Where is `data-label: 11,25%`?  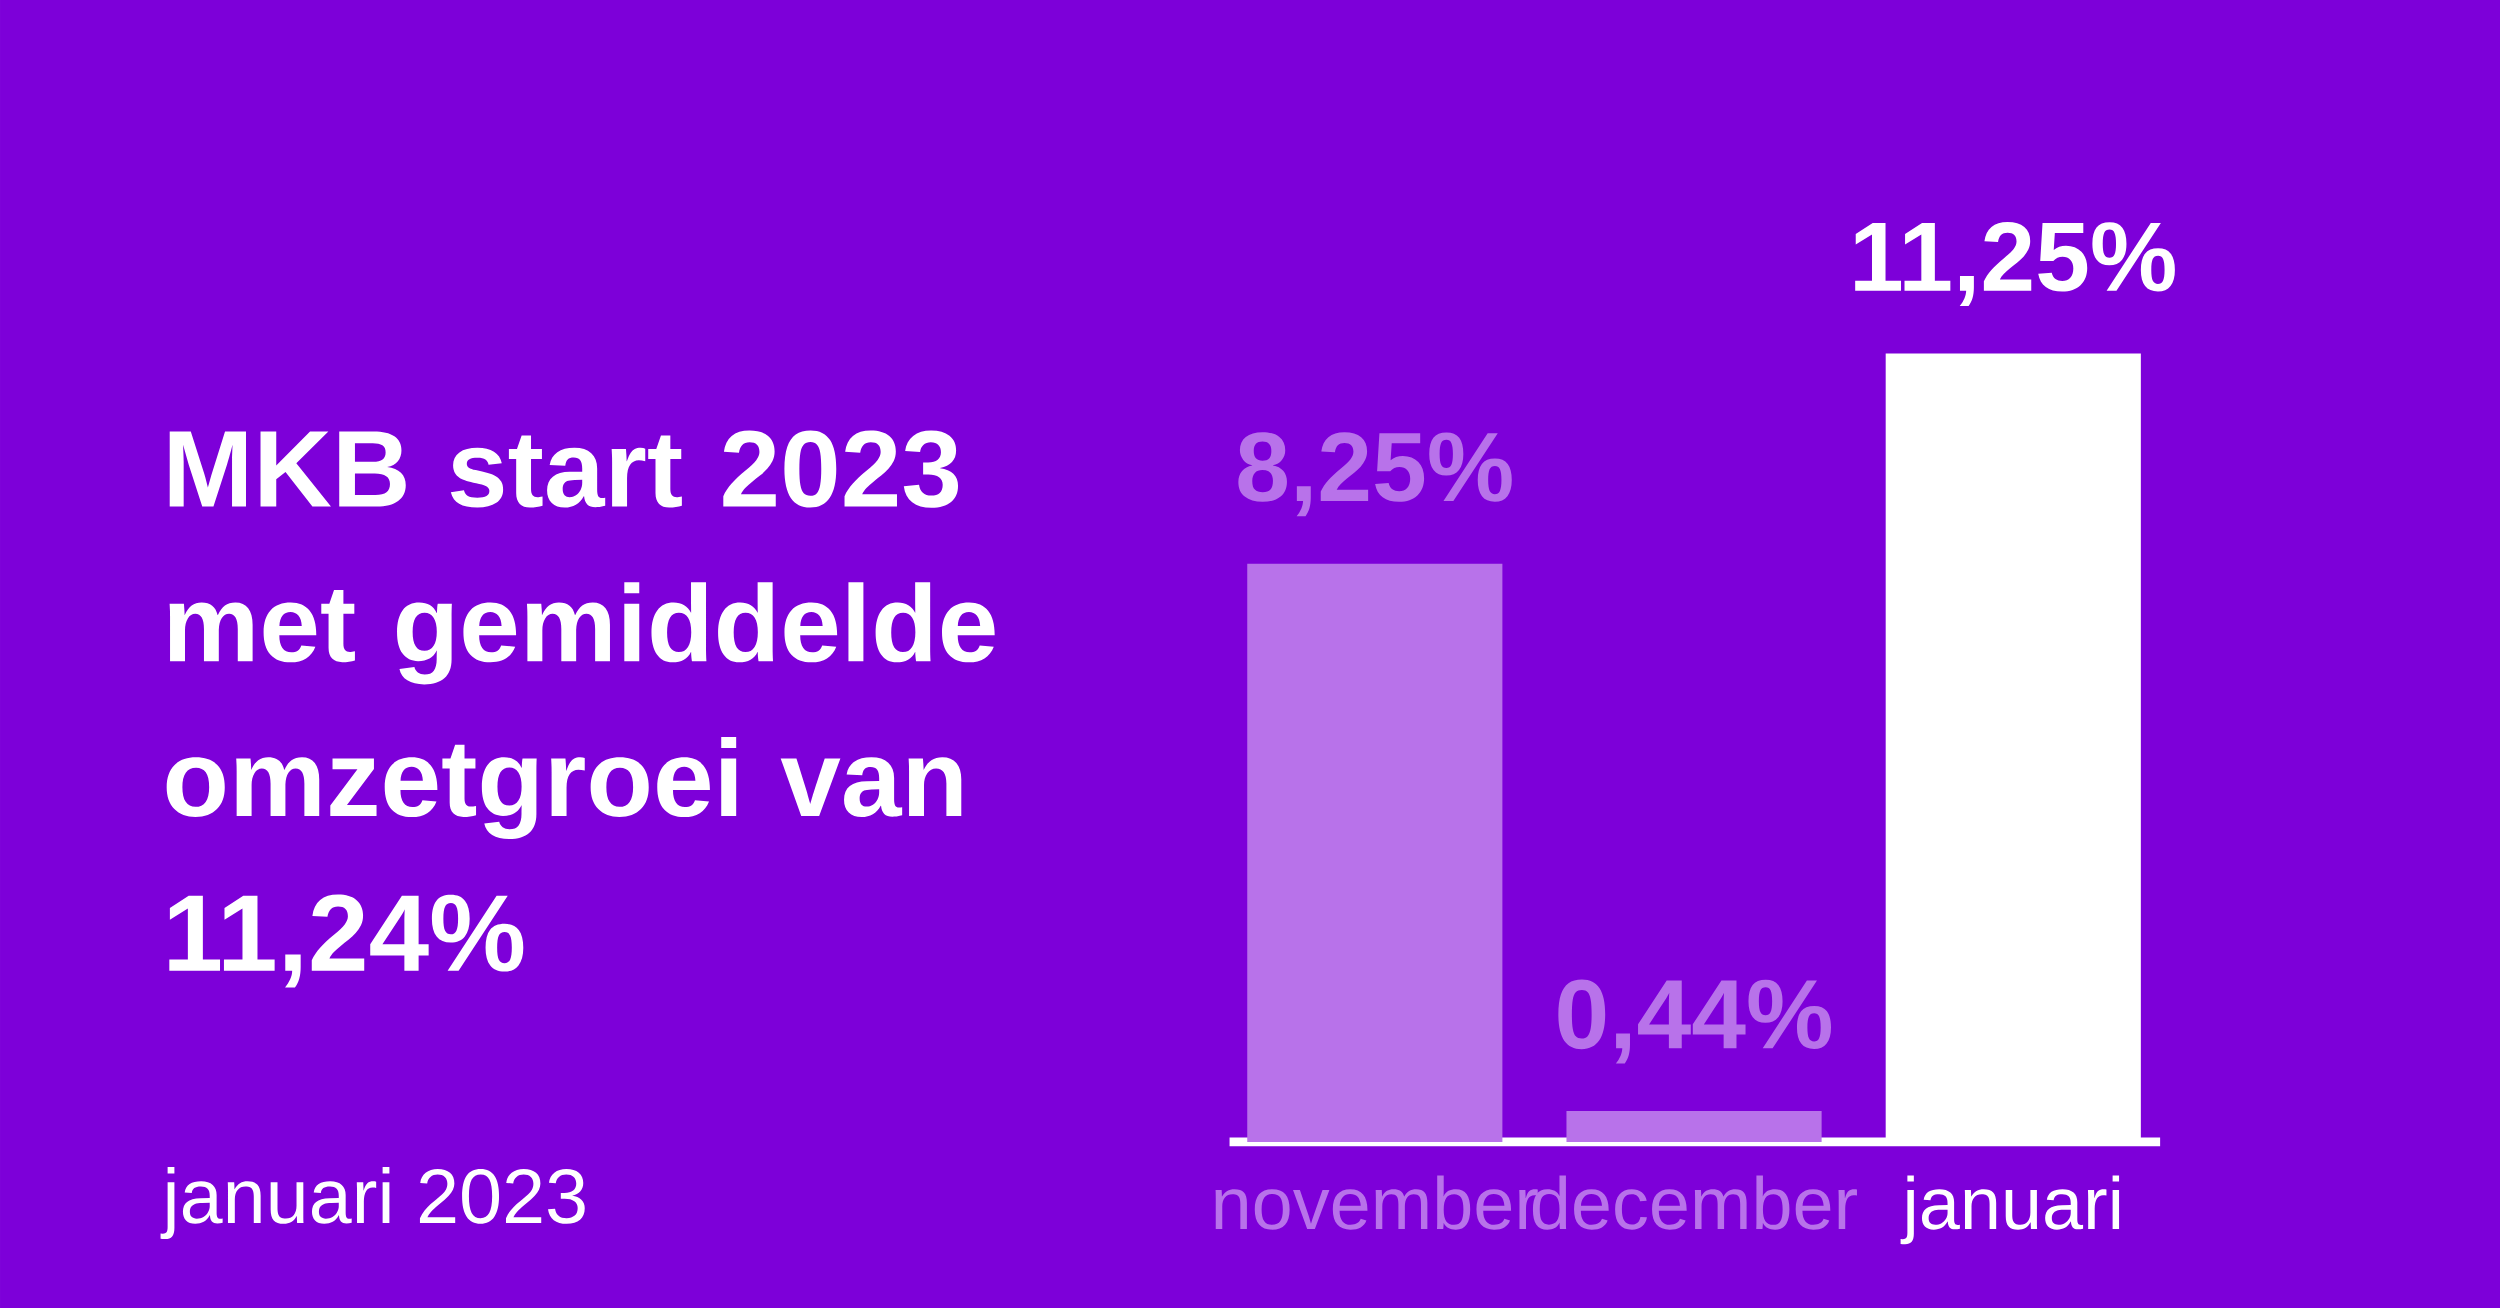 data-label: 11,25% is located at coordinates (2015, 263).